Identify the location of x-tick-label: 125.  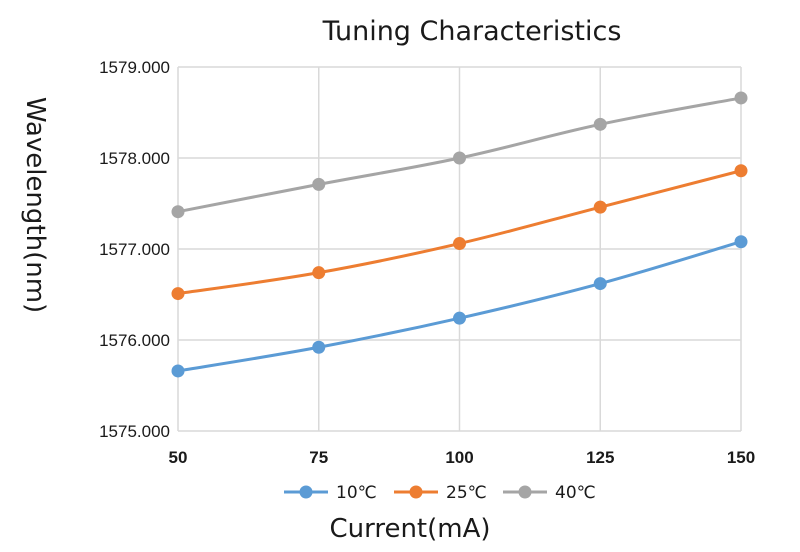
(600, 457).